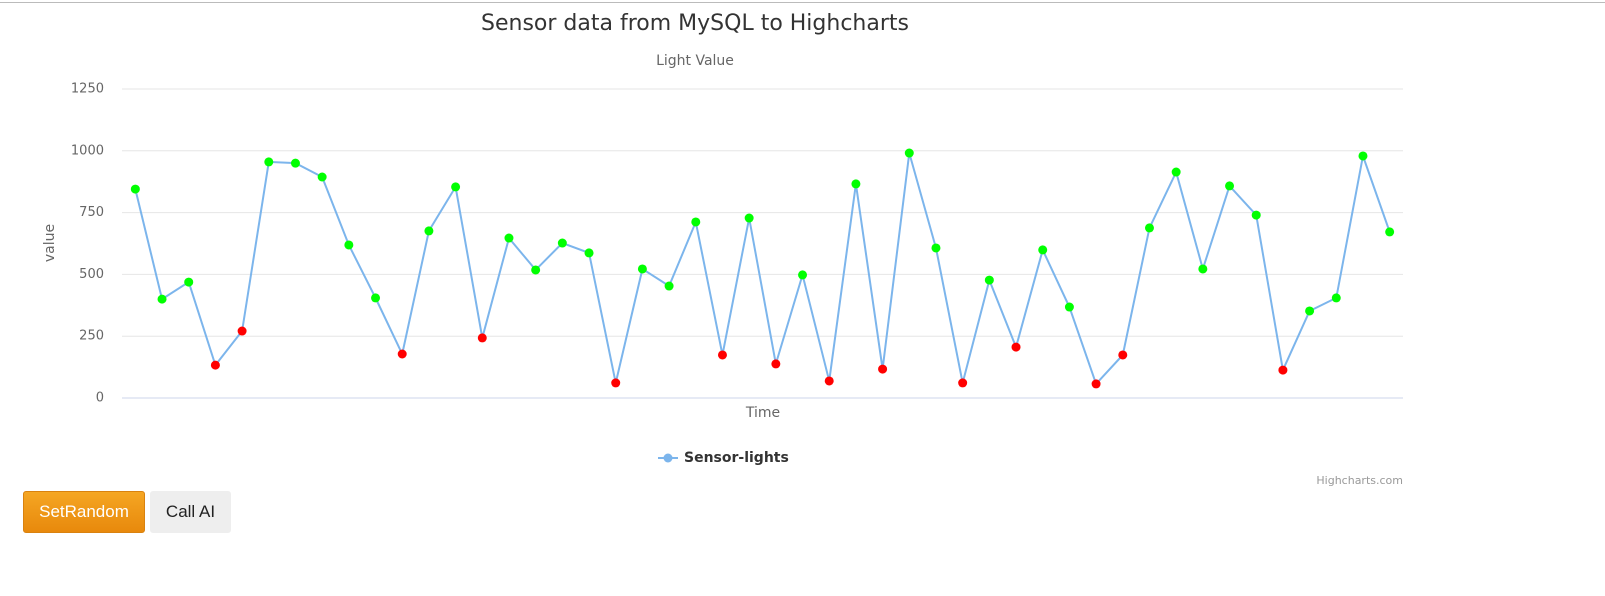 Image resolution: width=1605 pixels, height=596 pixels. Describe the element at coordinates (100, 398) in the screenshot. I see `y-tick-label: 0` at that location.